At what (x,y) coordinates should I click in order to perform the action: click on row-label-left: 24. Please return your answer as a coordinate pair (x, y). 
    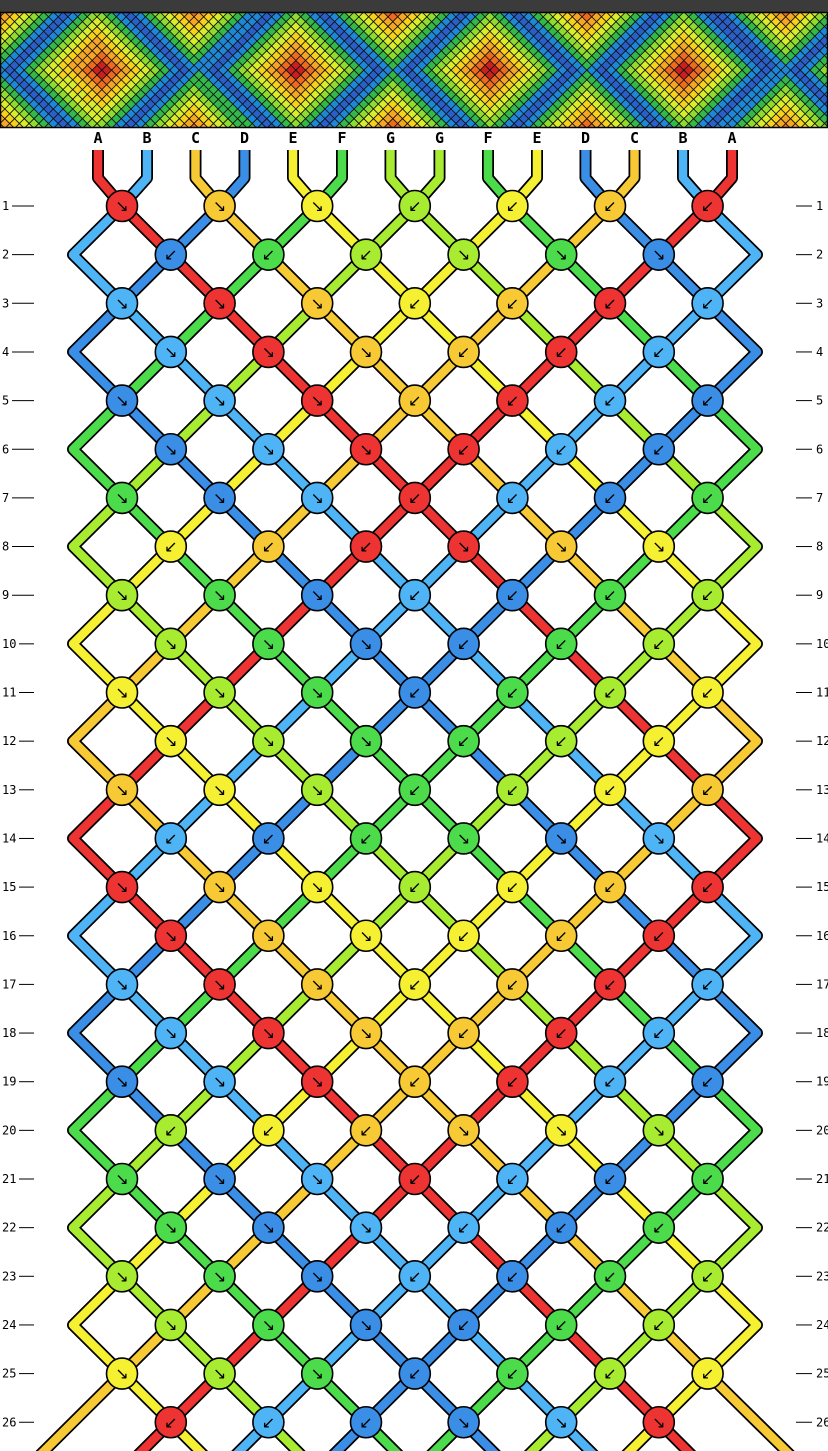
    Looking at the image, I should click on (9, 1325).